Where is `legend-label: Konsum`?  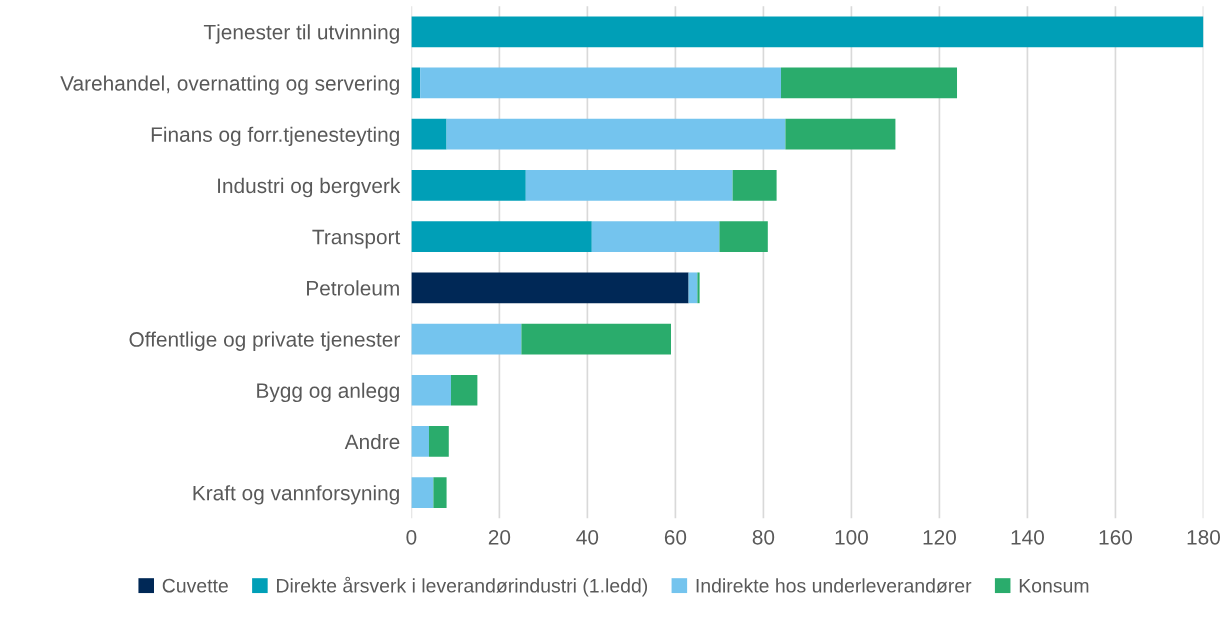 legend-label: Konsum is located at coordinates (1054, 586).